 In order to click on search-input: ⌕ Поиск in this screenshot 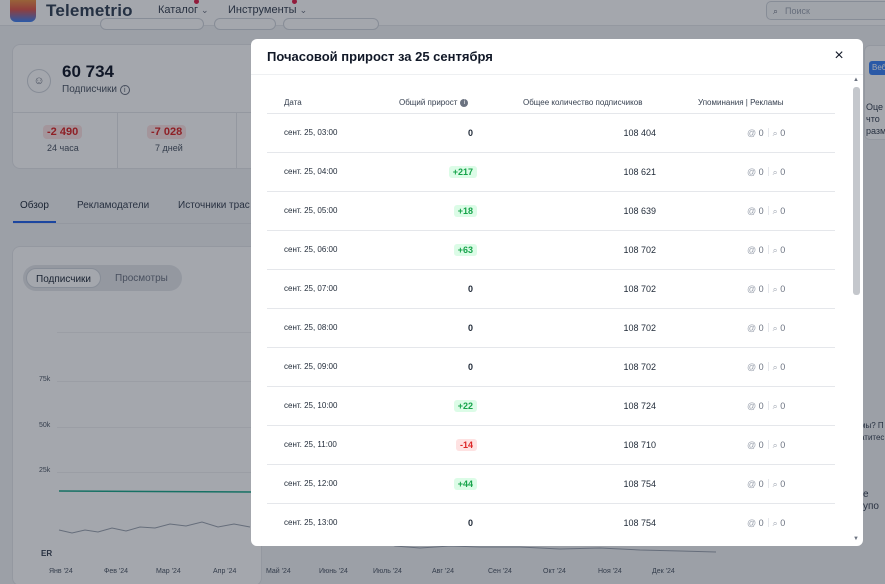, I will do `click(825, 10)`.